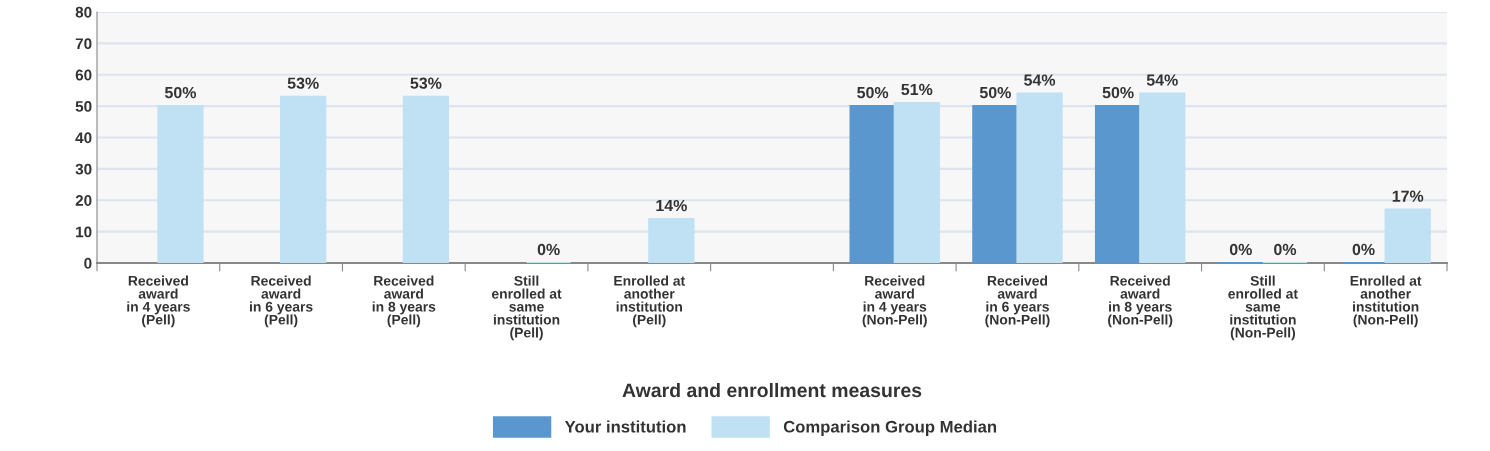  Describe the element at coordinates (83, 106) in the screenshot. I see `y-tick-label: 50` at that location.